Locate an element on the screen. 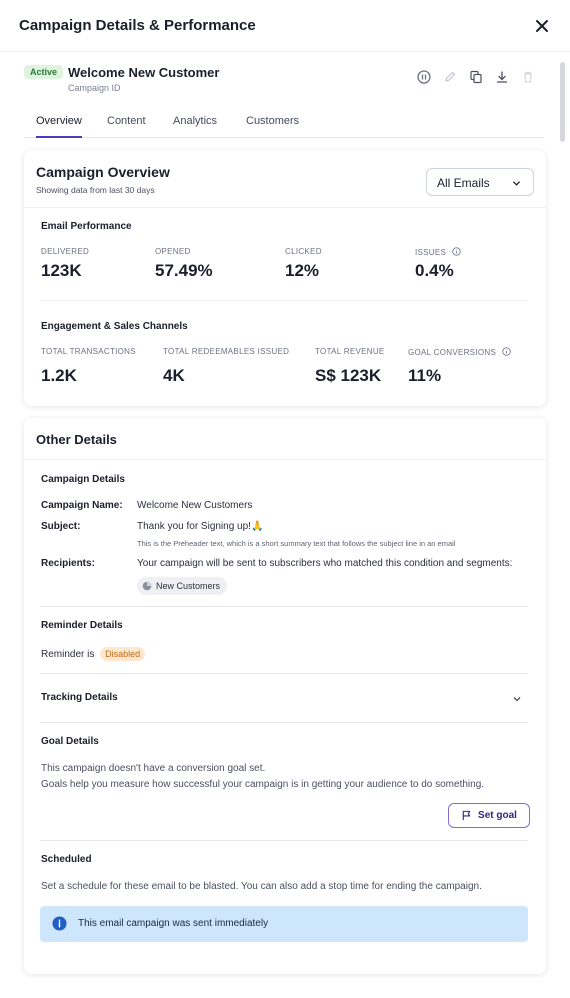 This screenshot has width=570, height=998. segment-chip-label: New Customers is located at coordinates (188, 586).